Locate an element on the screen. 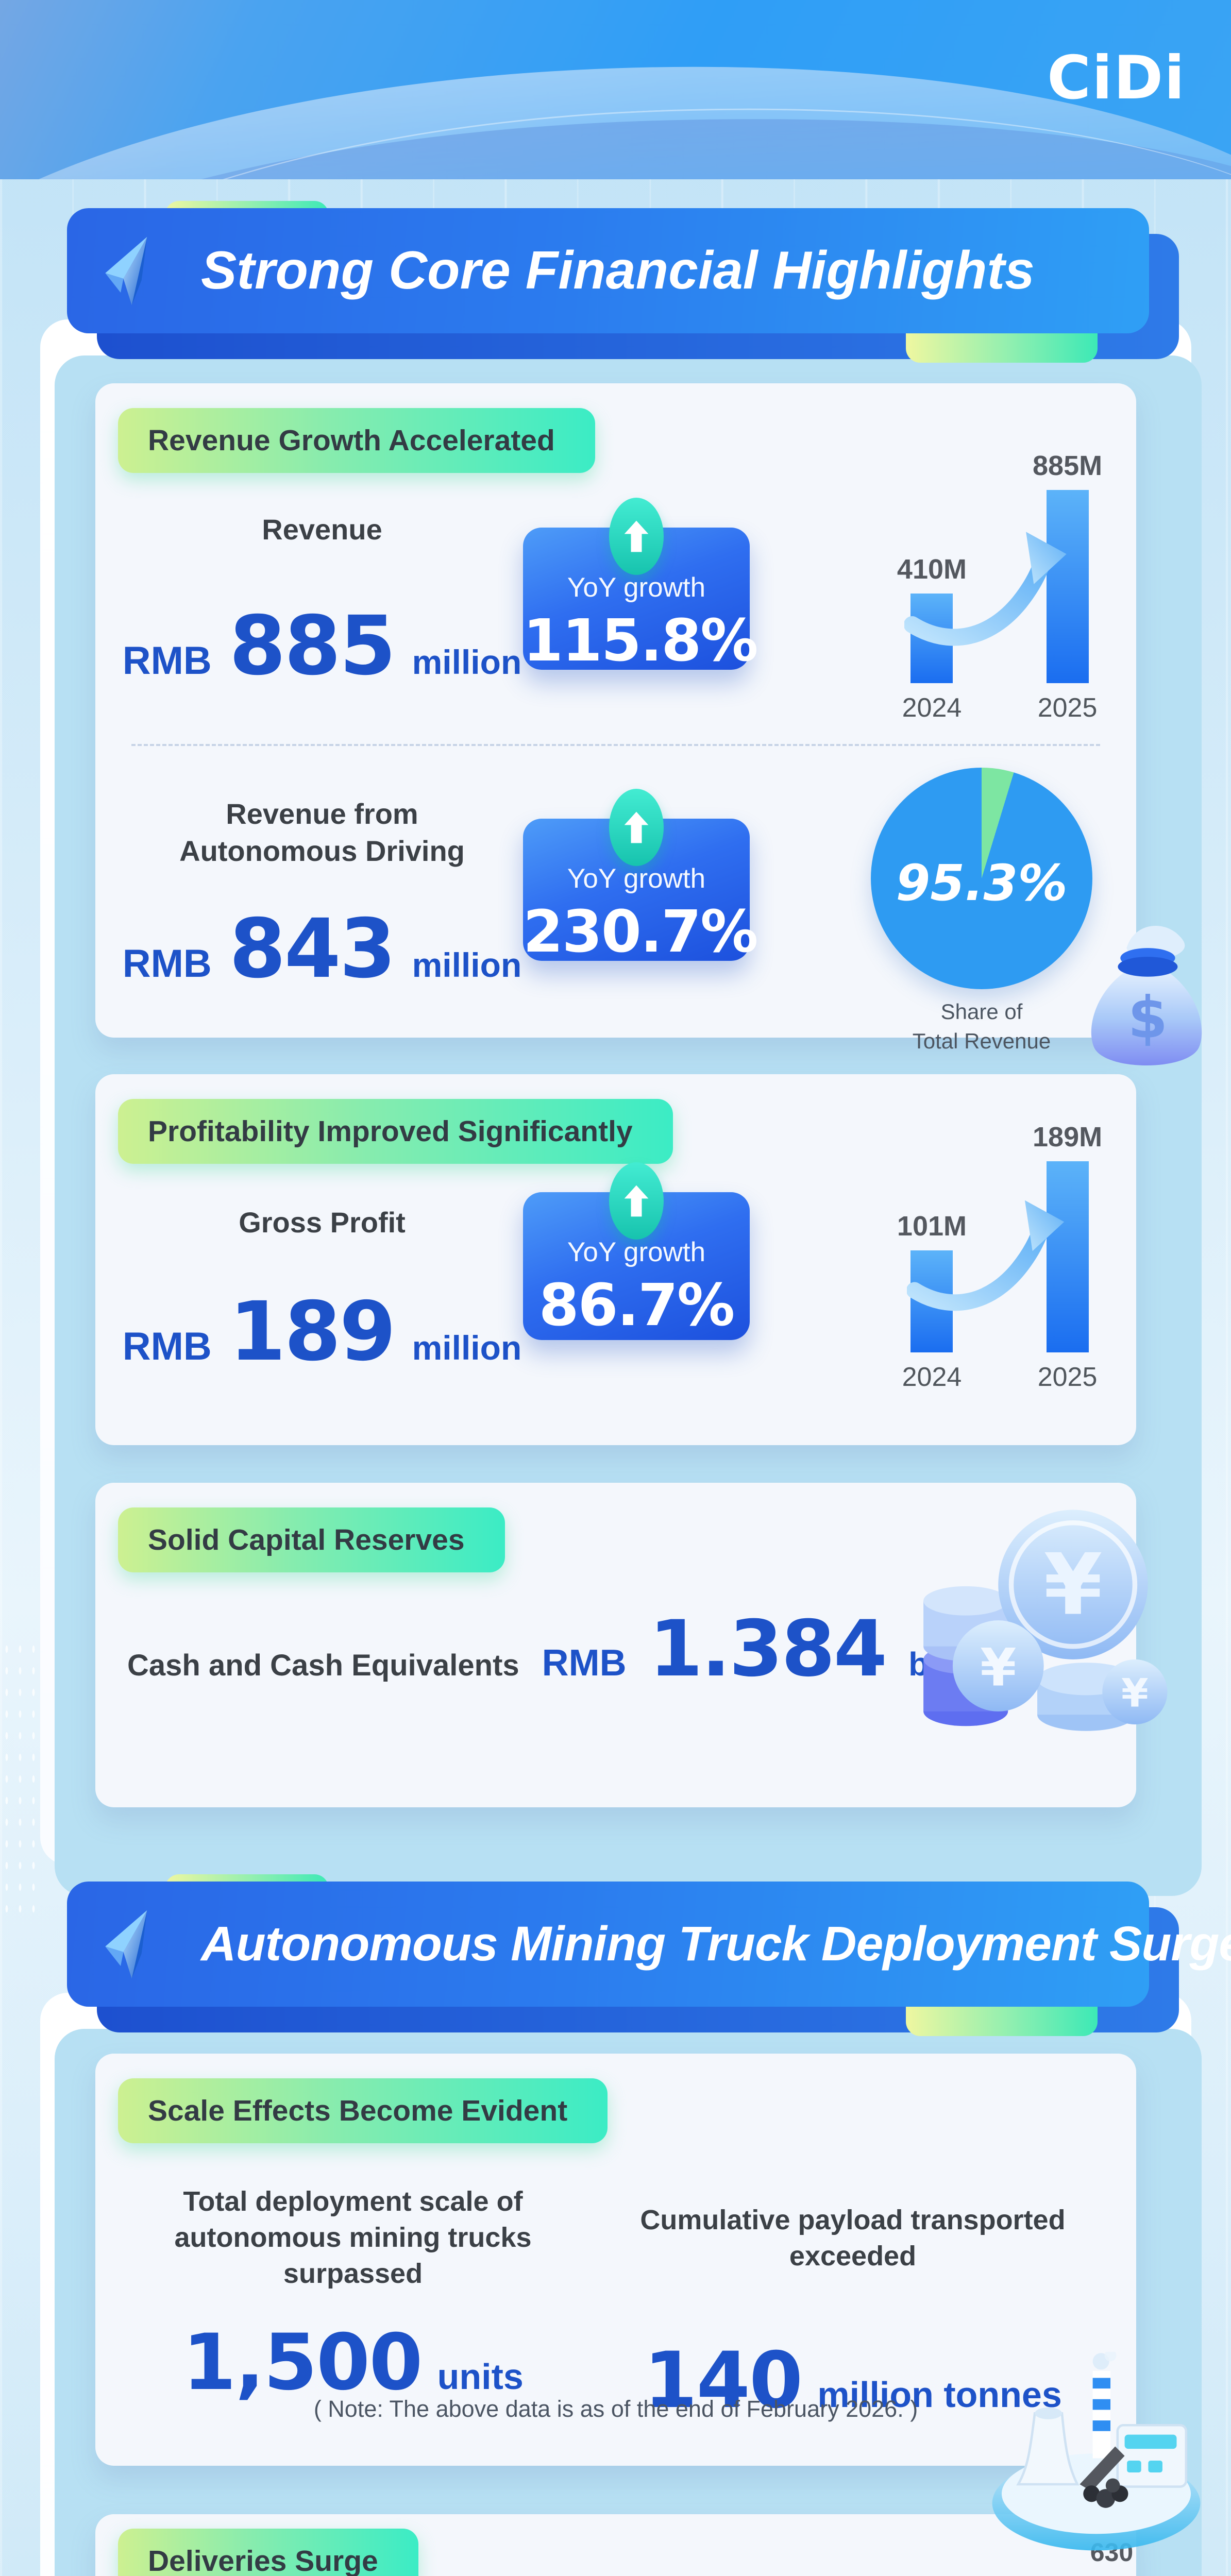 The height and width of the screenshot is (2576, 1231). payload-line2: exceeded is located at coordinates (853, 2256).